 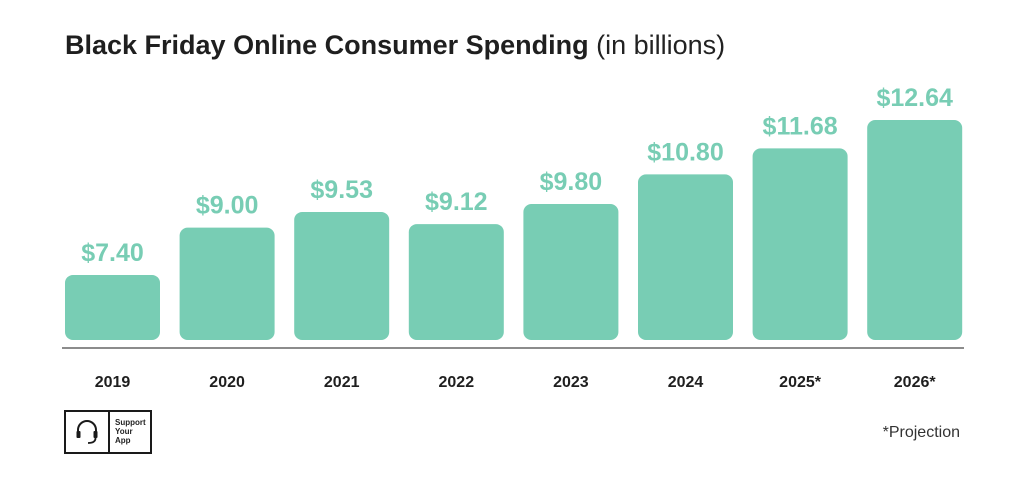 What do you see at coordinates (112, 253) in the screenshot?
I see `data-label: $7.40` at bounding box center [112, 253].